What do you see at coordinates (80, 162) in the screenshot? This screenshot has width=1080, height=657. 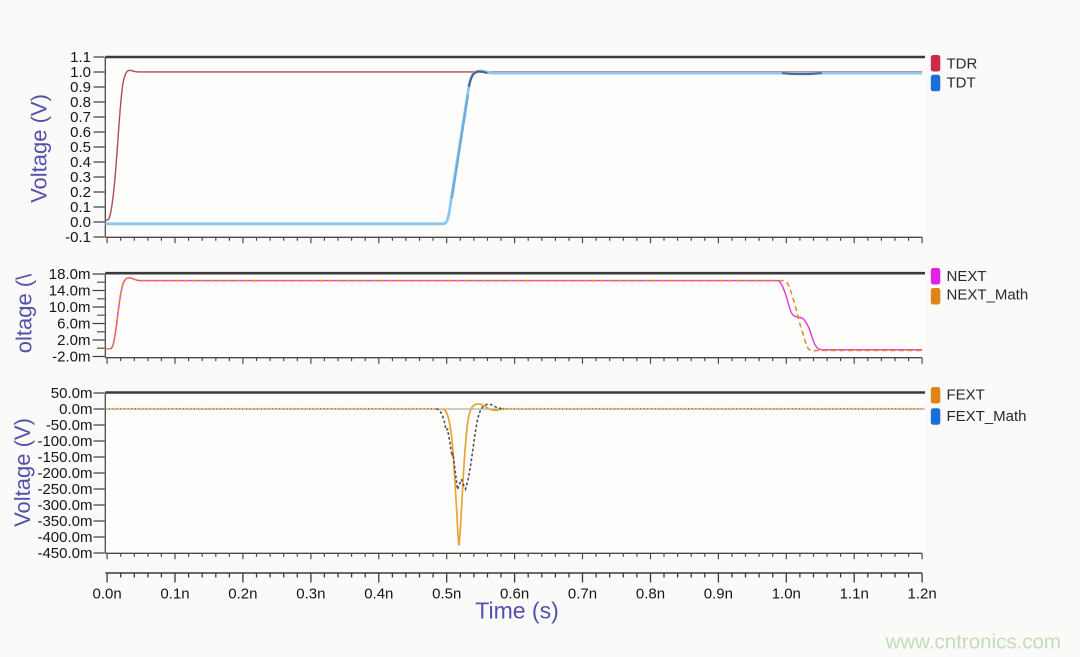 I see `svg-text: 0.4` at bounding box center [80, 162].